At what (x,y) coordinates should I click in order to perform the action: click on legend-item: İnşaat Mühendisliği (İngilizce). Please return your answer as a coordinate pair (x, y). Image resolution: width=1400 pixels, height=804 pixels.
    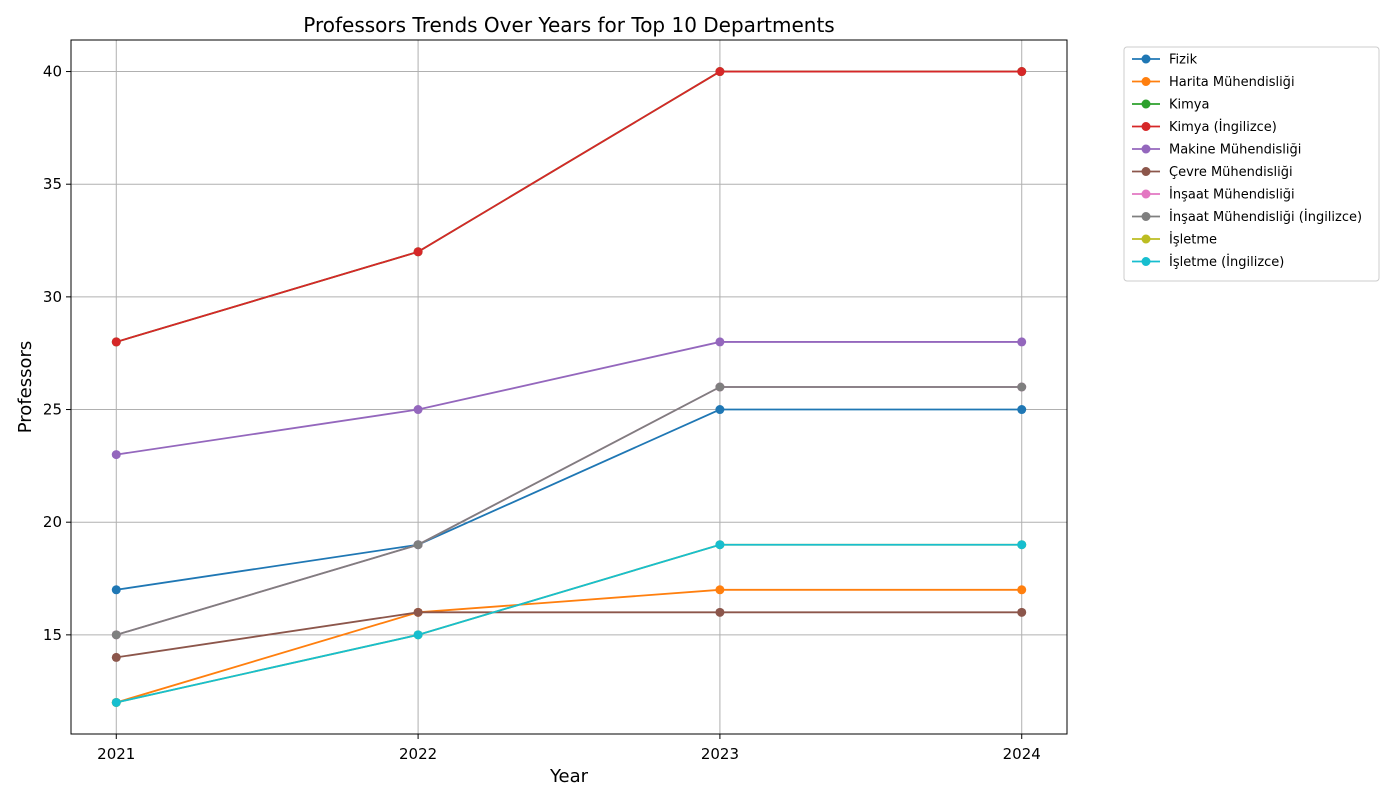
    Looking at the image, I should click on (1247, 217).